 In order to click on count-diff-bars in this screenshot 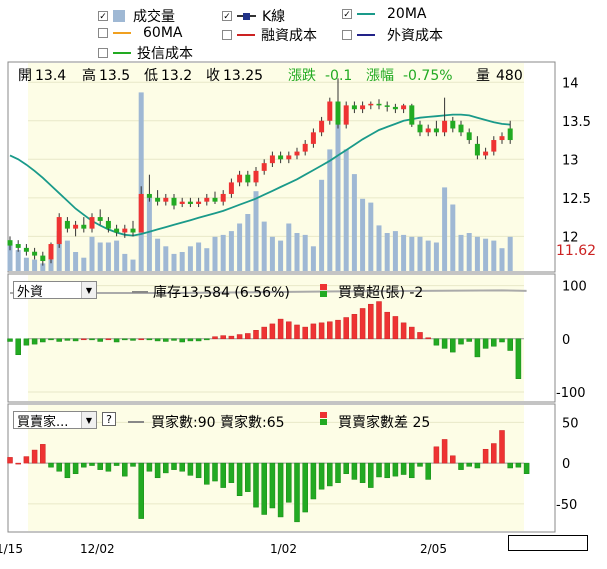, I will do `click(268, 476)`.